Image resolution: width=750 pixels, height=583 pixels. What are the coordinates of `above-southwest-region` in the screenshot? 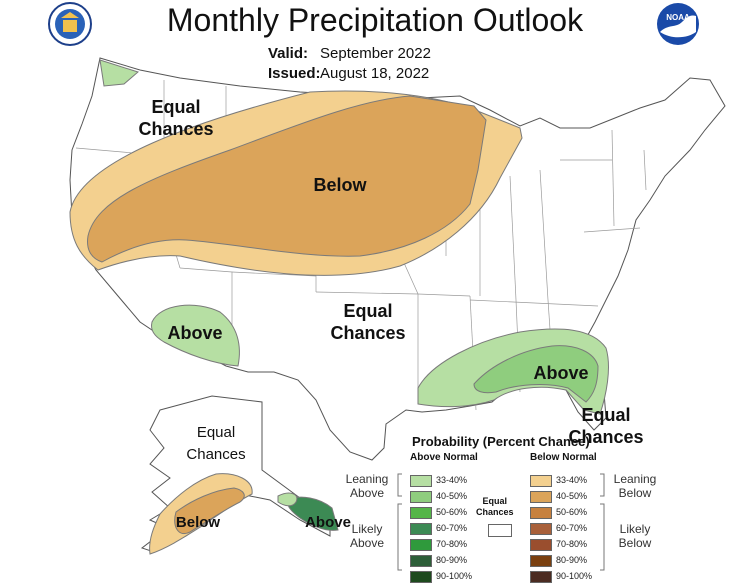 It's located at (195, 335).